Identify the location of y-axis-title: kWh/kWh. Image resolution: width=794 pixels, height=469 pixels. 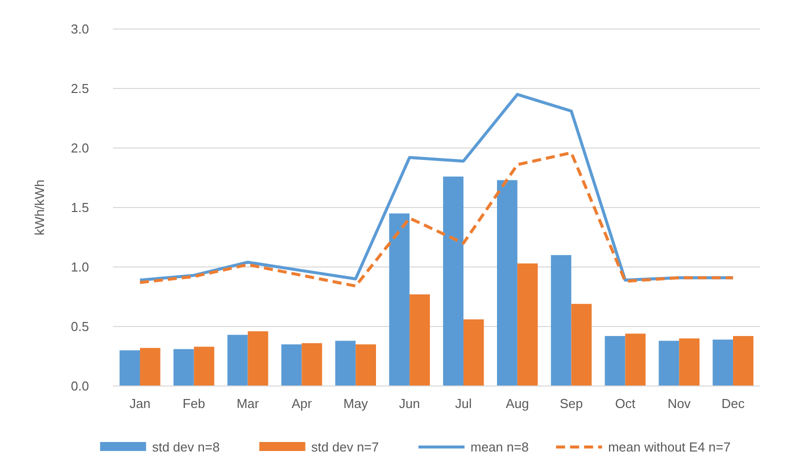
(39, 208).